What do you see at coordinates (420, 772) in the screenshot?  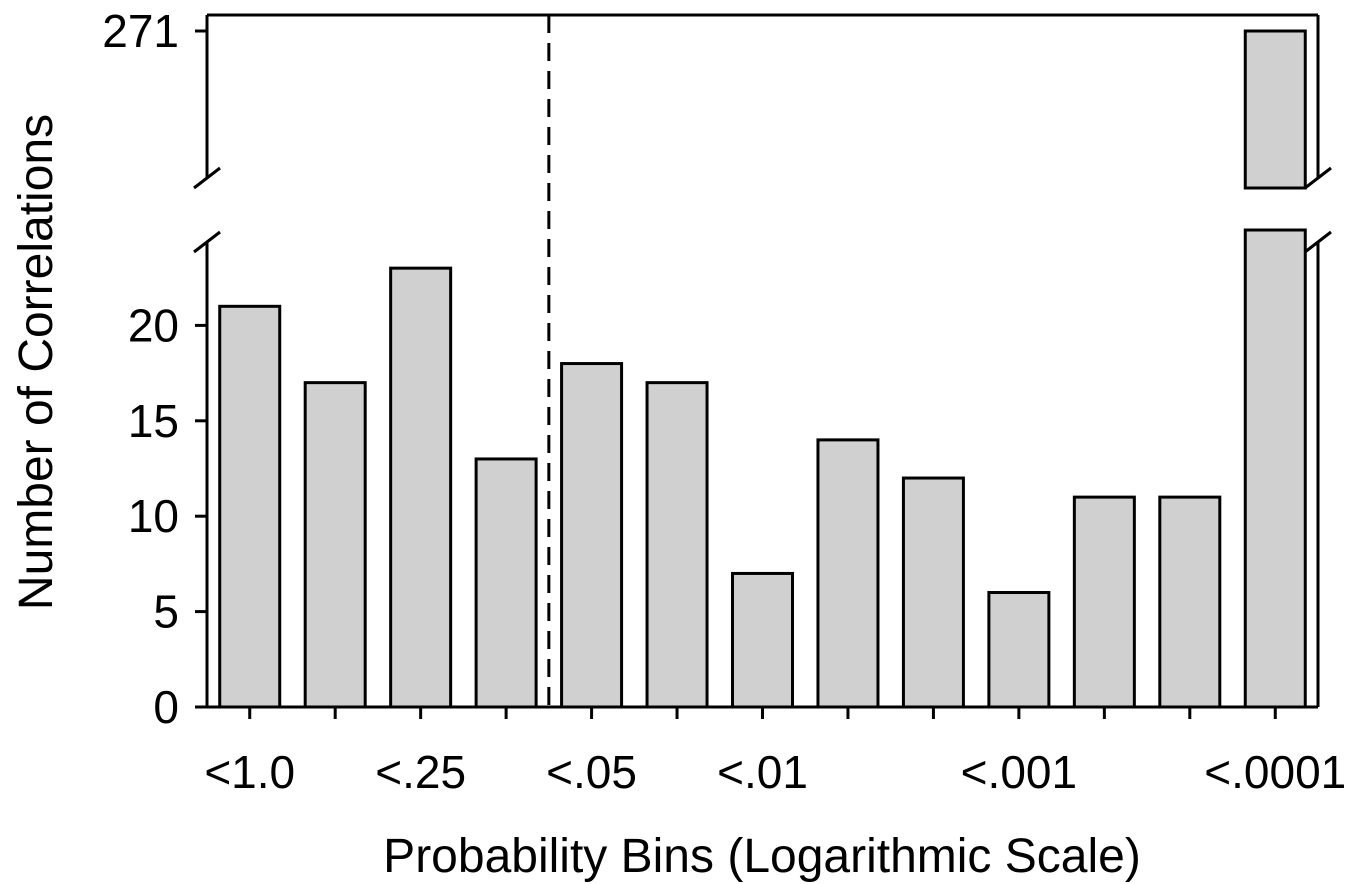 I see `x-tick-label: <.25` at bounding box center [420, 772].